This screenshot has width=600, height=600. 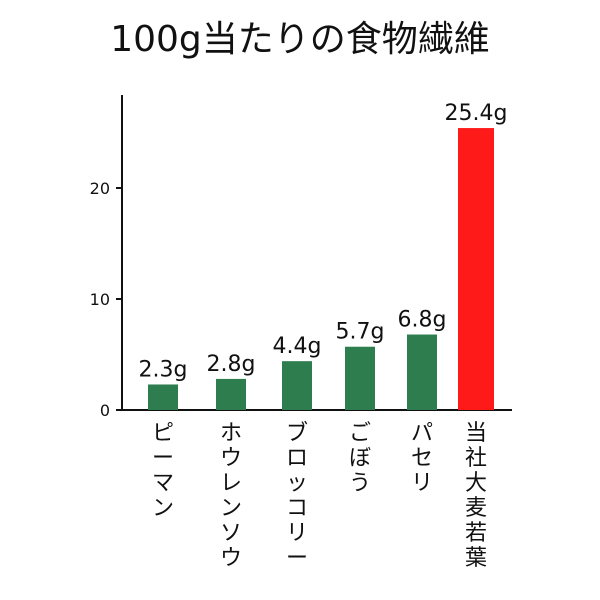 I want to click on data-label: 2.3g, so click(x=163, y=369).